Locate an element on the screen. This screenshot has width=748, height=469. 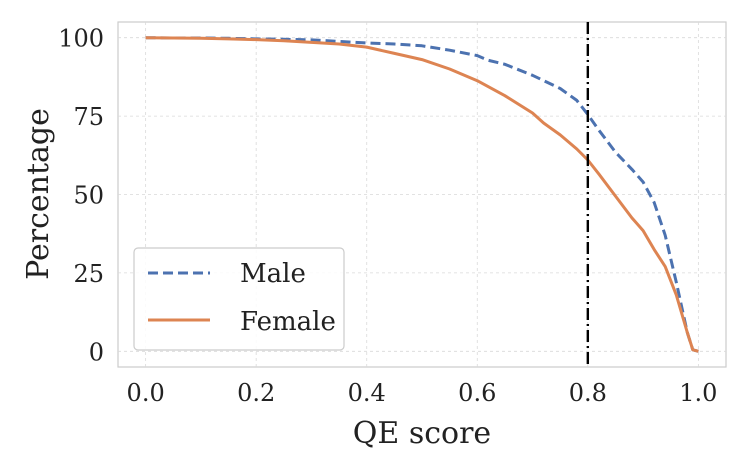
x-tick-label: 0.2 is located at coordinates (256, 393).